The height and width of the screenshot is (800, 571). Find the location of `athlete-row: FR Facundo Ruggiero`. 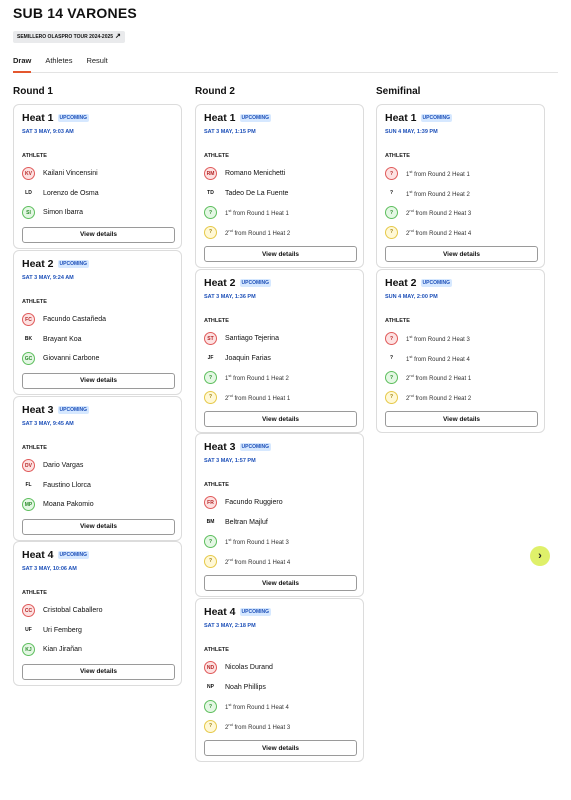

athlete-row: FR Facundo Ruggiero is located at coordinates (243, 502).